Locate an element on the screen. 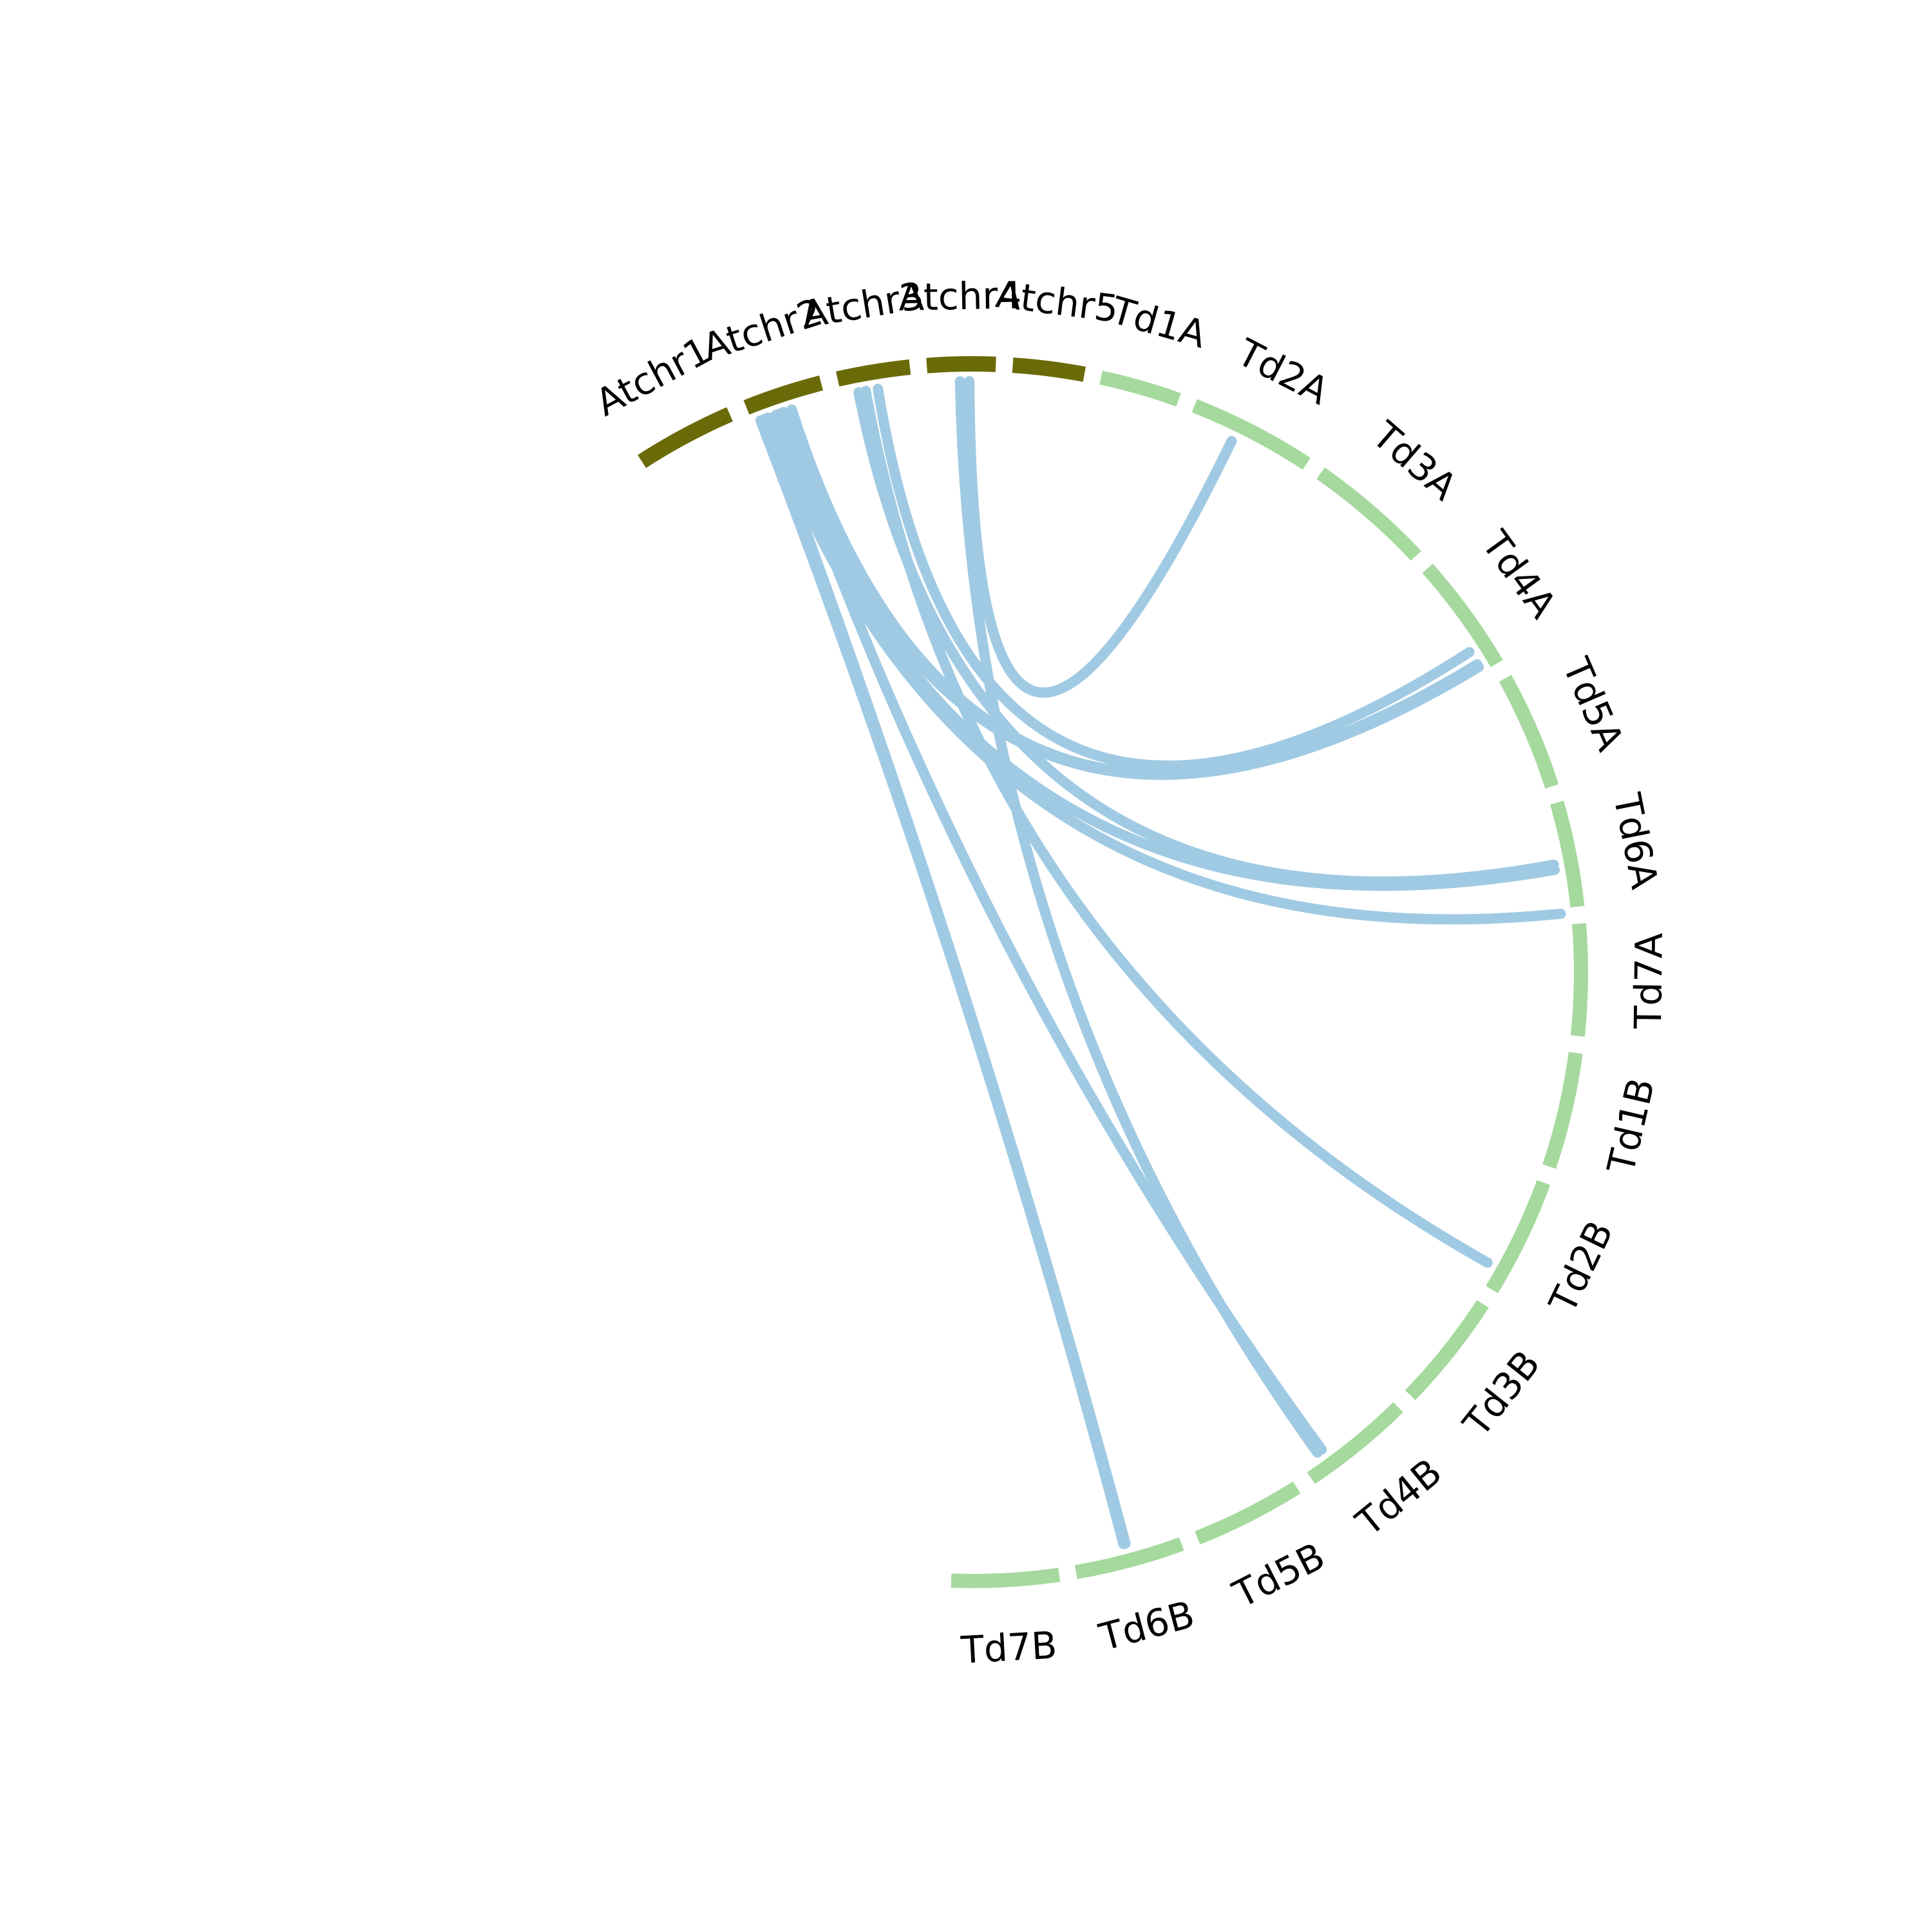 The width and height of the screenshot is (1932, 1932). segment-label-td2b: Td2B is located at coordinates (1581, 1267).